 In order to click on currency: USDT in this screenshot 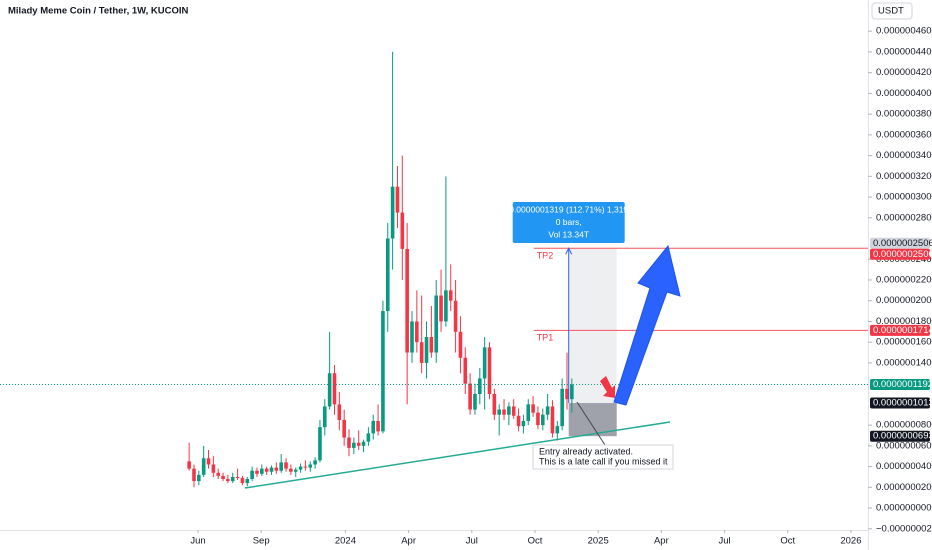, I will do `click(891, 11)`.